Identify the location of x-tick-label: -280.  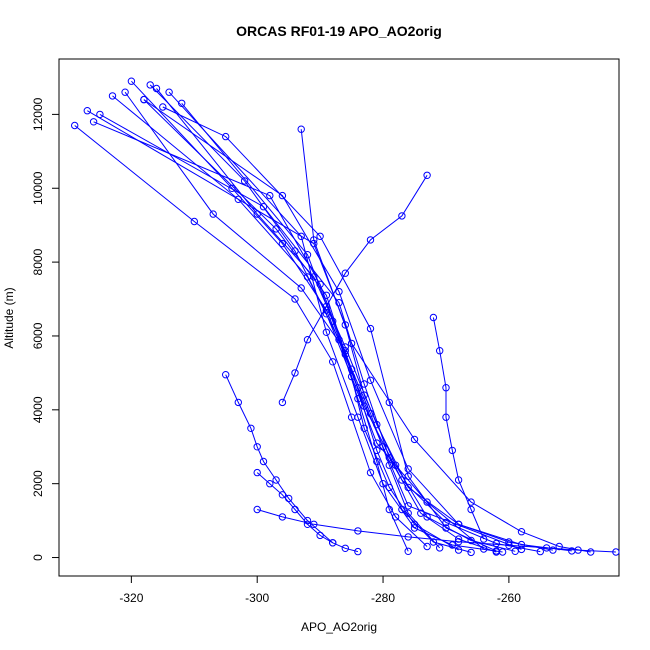
(383, 598).